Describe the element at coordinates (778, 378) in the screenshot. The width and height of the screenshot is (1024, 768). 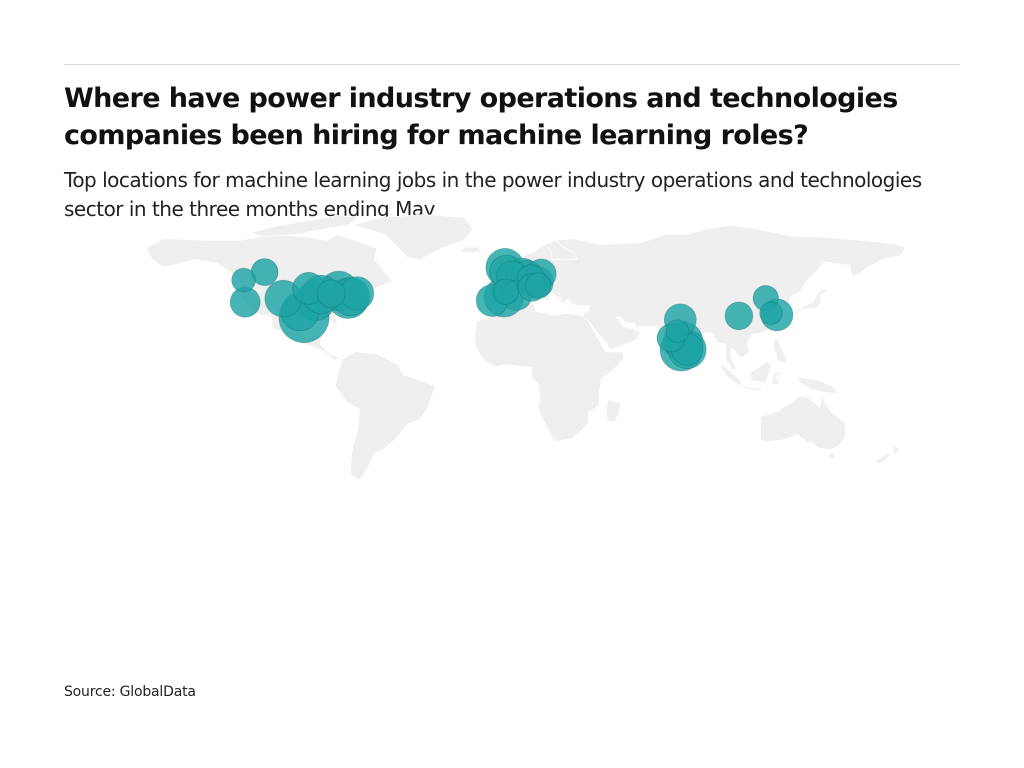
I see `land-sulawesi` at that location.